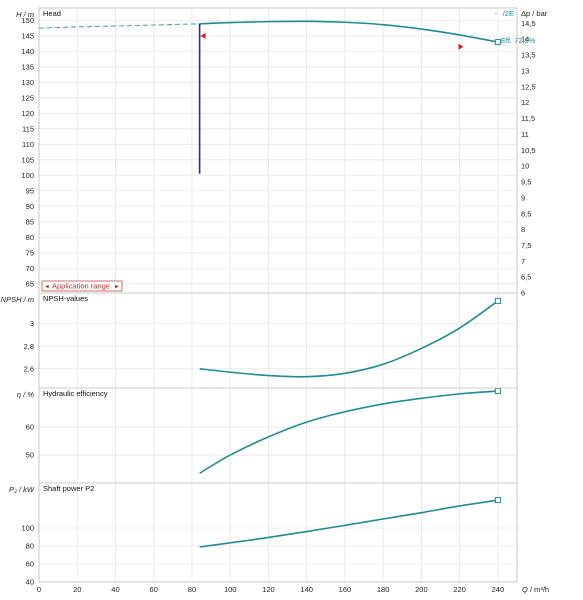  Describe the element at coordinates (498, 589) in the screenshot. I see `x-tick-label: 240` at that location.